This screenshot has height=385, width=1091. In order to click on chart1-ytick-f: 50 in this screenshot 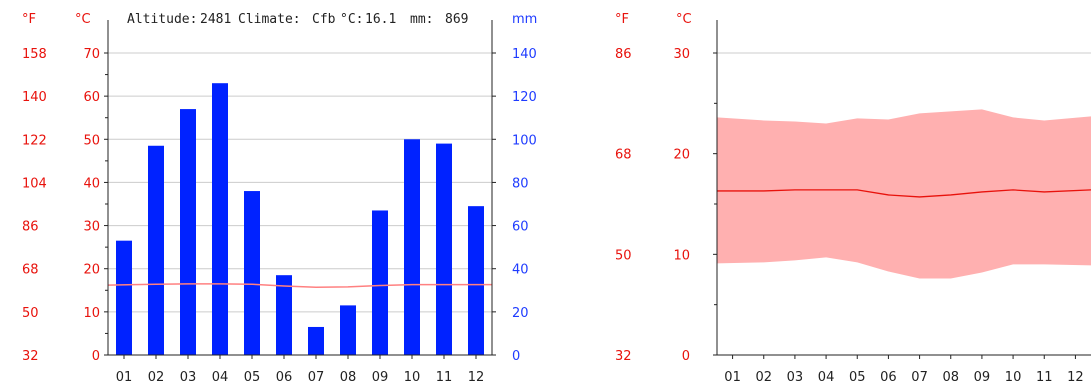, I will do `click(30, 313)`.